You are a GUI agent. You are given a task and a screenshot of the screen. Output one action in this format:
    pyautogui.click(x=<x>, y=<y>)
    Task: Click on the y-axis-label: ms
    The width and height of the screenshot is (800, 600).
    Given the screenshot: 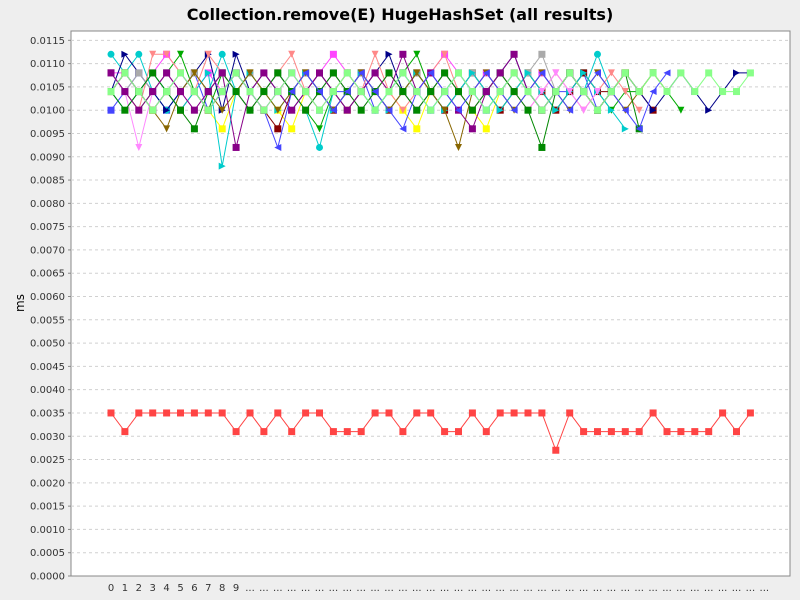 What is the action you would take?
    pyautogui.click(x=20, y=303)
    